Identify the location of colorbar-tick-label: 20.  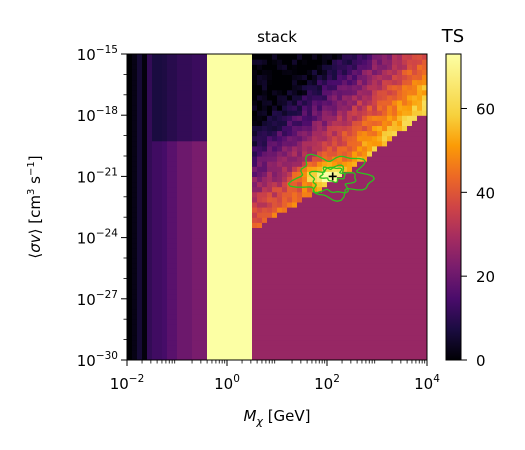
(485, 277).